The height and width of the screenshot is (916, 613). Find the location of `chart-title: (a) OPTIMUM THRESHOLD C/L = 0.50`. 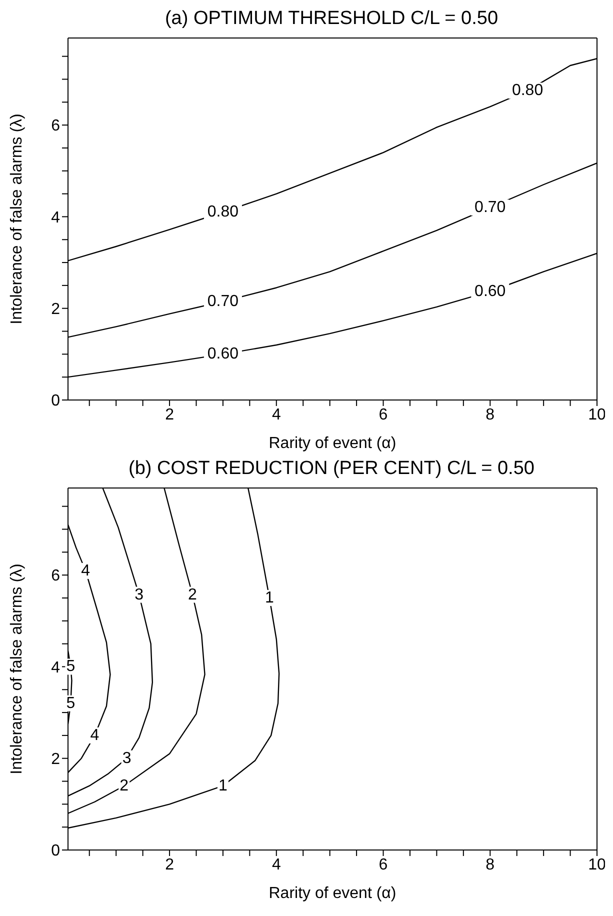

chart-title: (a) OPTIMUM THRESHOLD C/L = 0.50 is located at coordinates (332, 19).